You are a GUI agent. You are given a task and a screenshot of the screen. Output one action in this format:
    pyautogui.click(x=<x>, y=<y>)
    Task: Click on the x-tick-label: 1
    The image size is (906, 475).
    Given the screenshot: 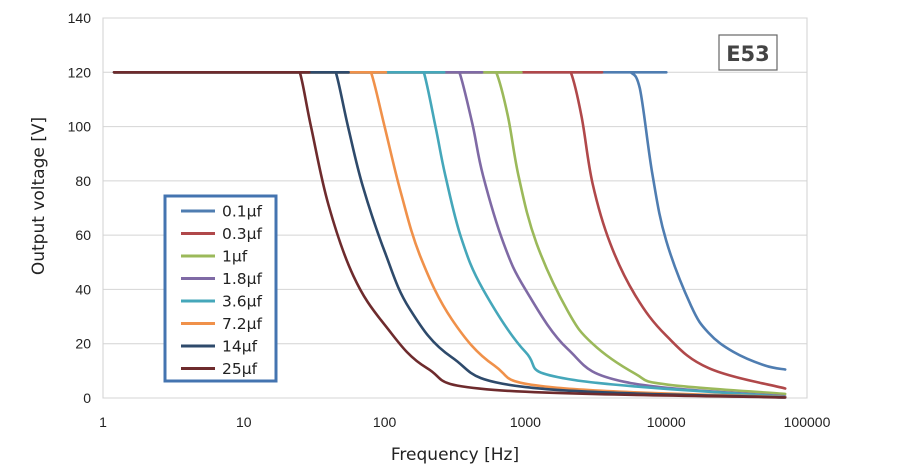 What is the action you would take?
    pyautogui.click(x=103, y=422)
    